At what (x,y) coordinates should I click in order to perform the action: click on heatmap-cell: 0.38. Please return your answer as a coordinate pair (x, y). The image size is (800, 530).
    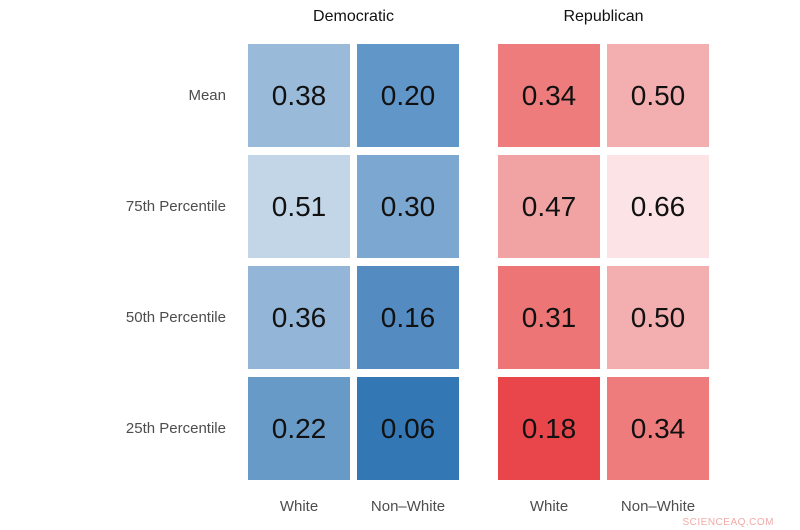
    Looking at the image, I should click on (299, 95).